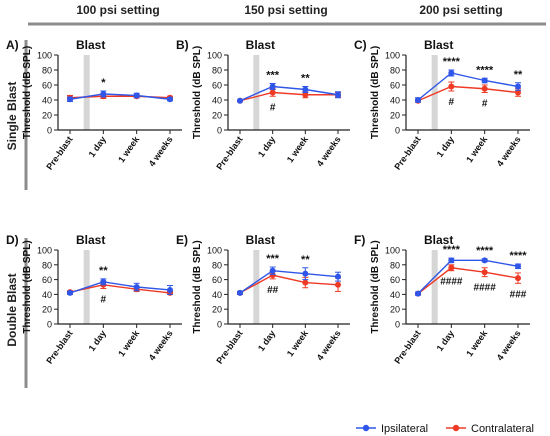 The height and width of the screenshot is (436, 550). What do you see at coordinates (182, 240) in the screenshot?
I see `panel-letter: E)` at bounding box center [182, 240].